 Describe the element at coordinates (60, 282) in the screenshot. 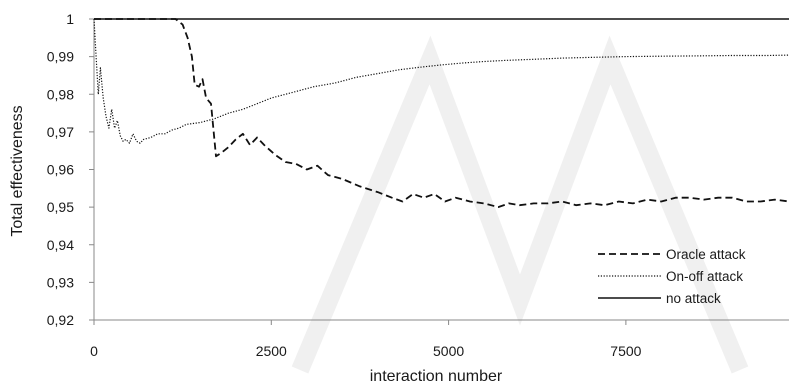

I see `y-tick-label: 0,93` at that location.